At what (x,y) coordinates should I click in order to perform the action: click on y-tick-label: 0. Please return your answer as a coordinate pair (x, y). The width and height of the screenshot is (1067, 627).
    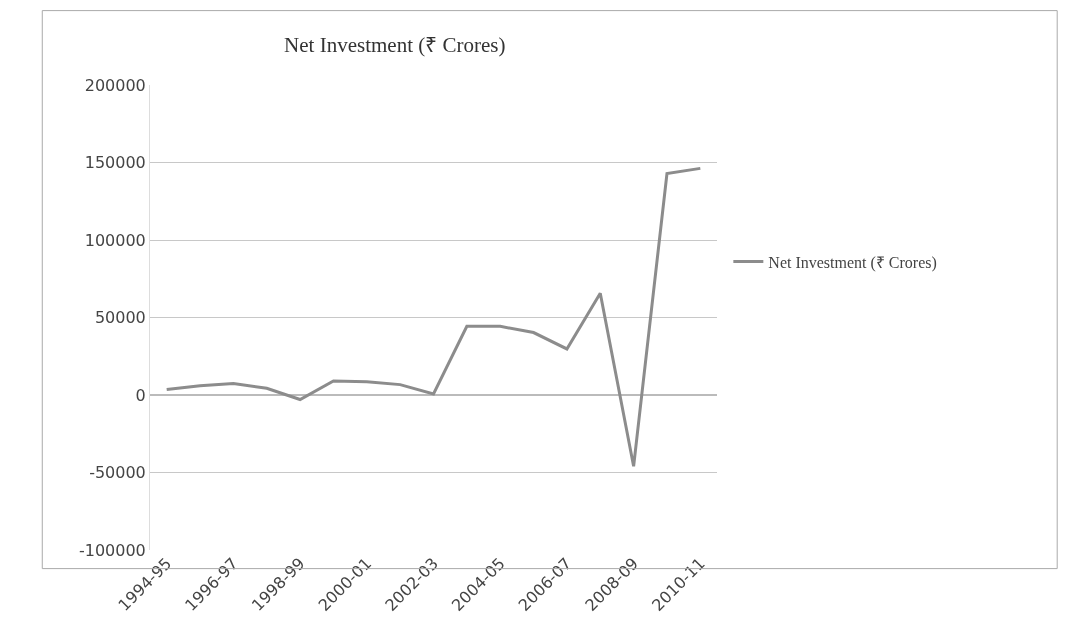
    Looking at the image, I should click on (140, 395).